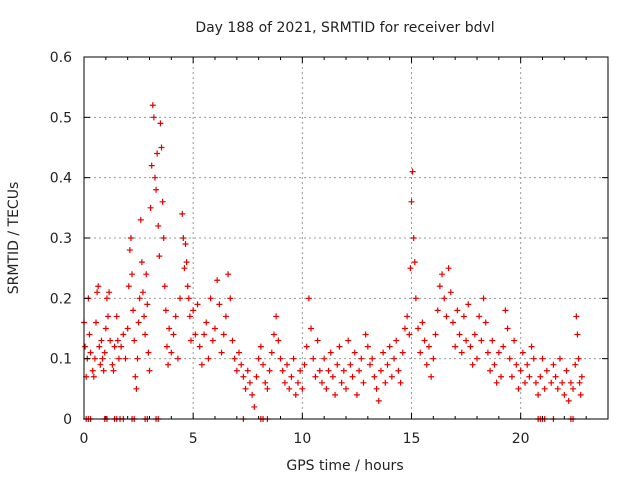 The height and width of the screenshot is (480, 640). Describe the element at coordinates (193, 439) in the screenshot. I see `x-tick-label: 5` at that location.